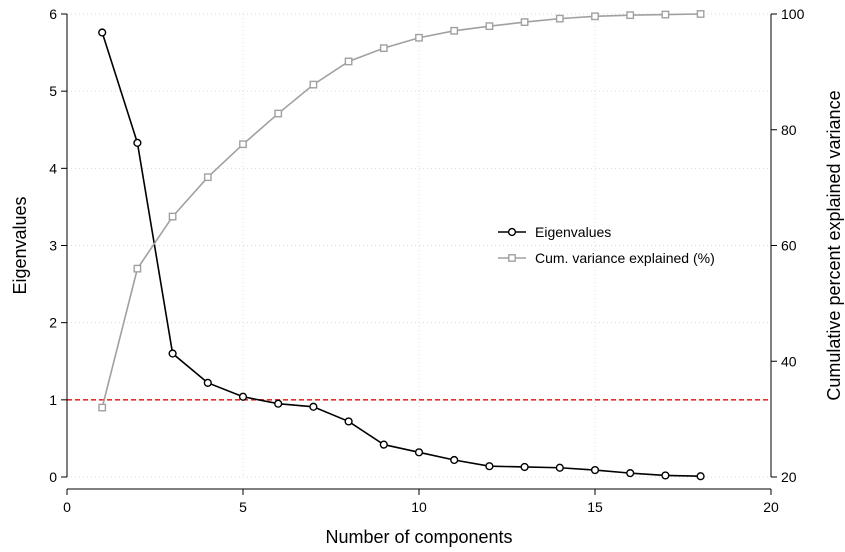 This screenshot has width=845, height=552. I want to click on y-axis-title: Eigenvalues, so click(20, 245).